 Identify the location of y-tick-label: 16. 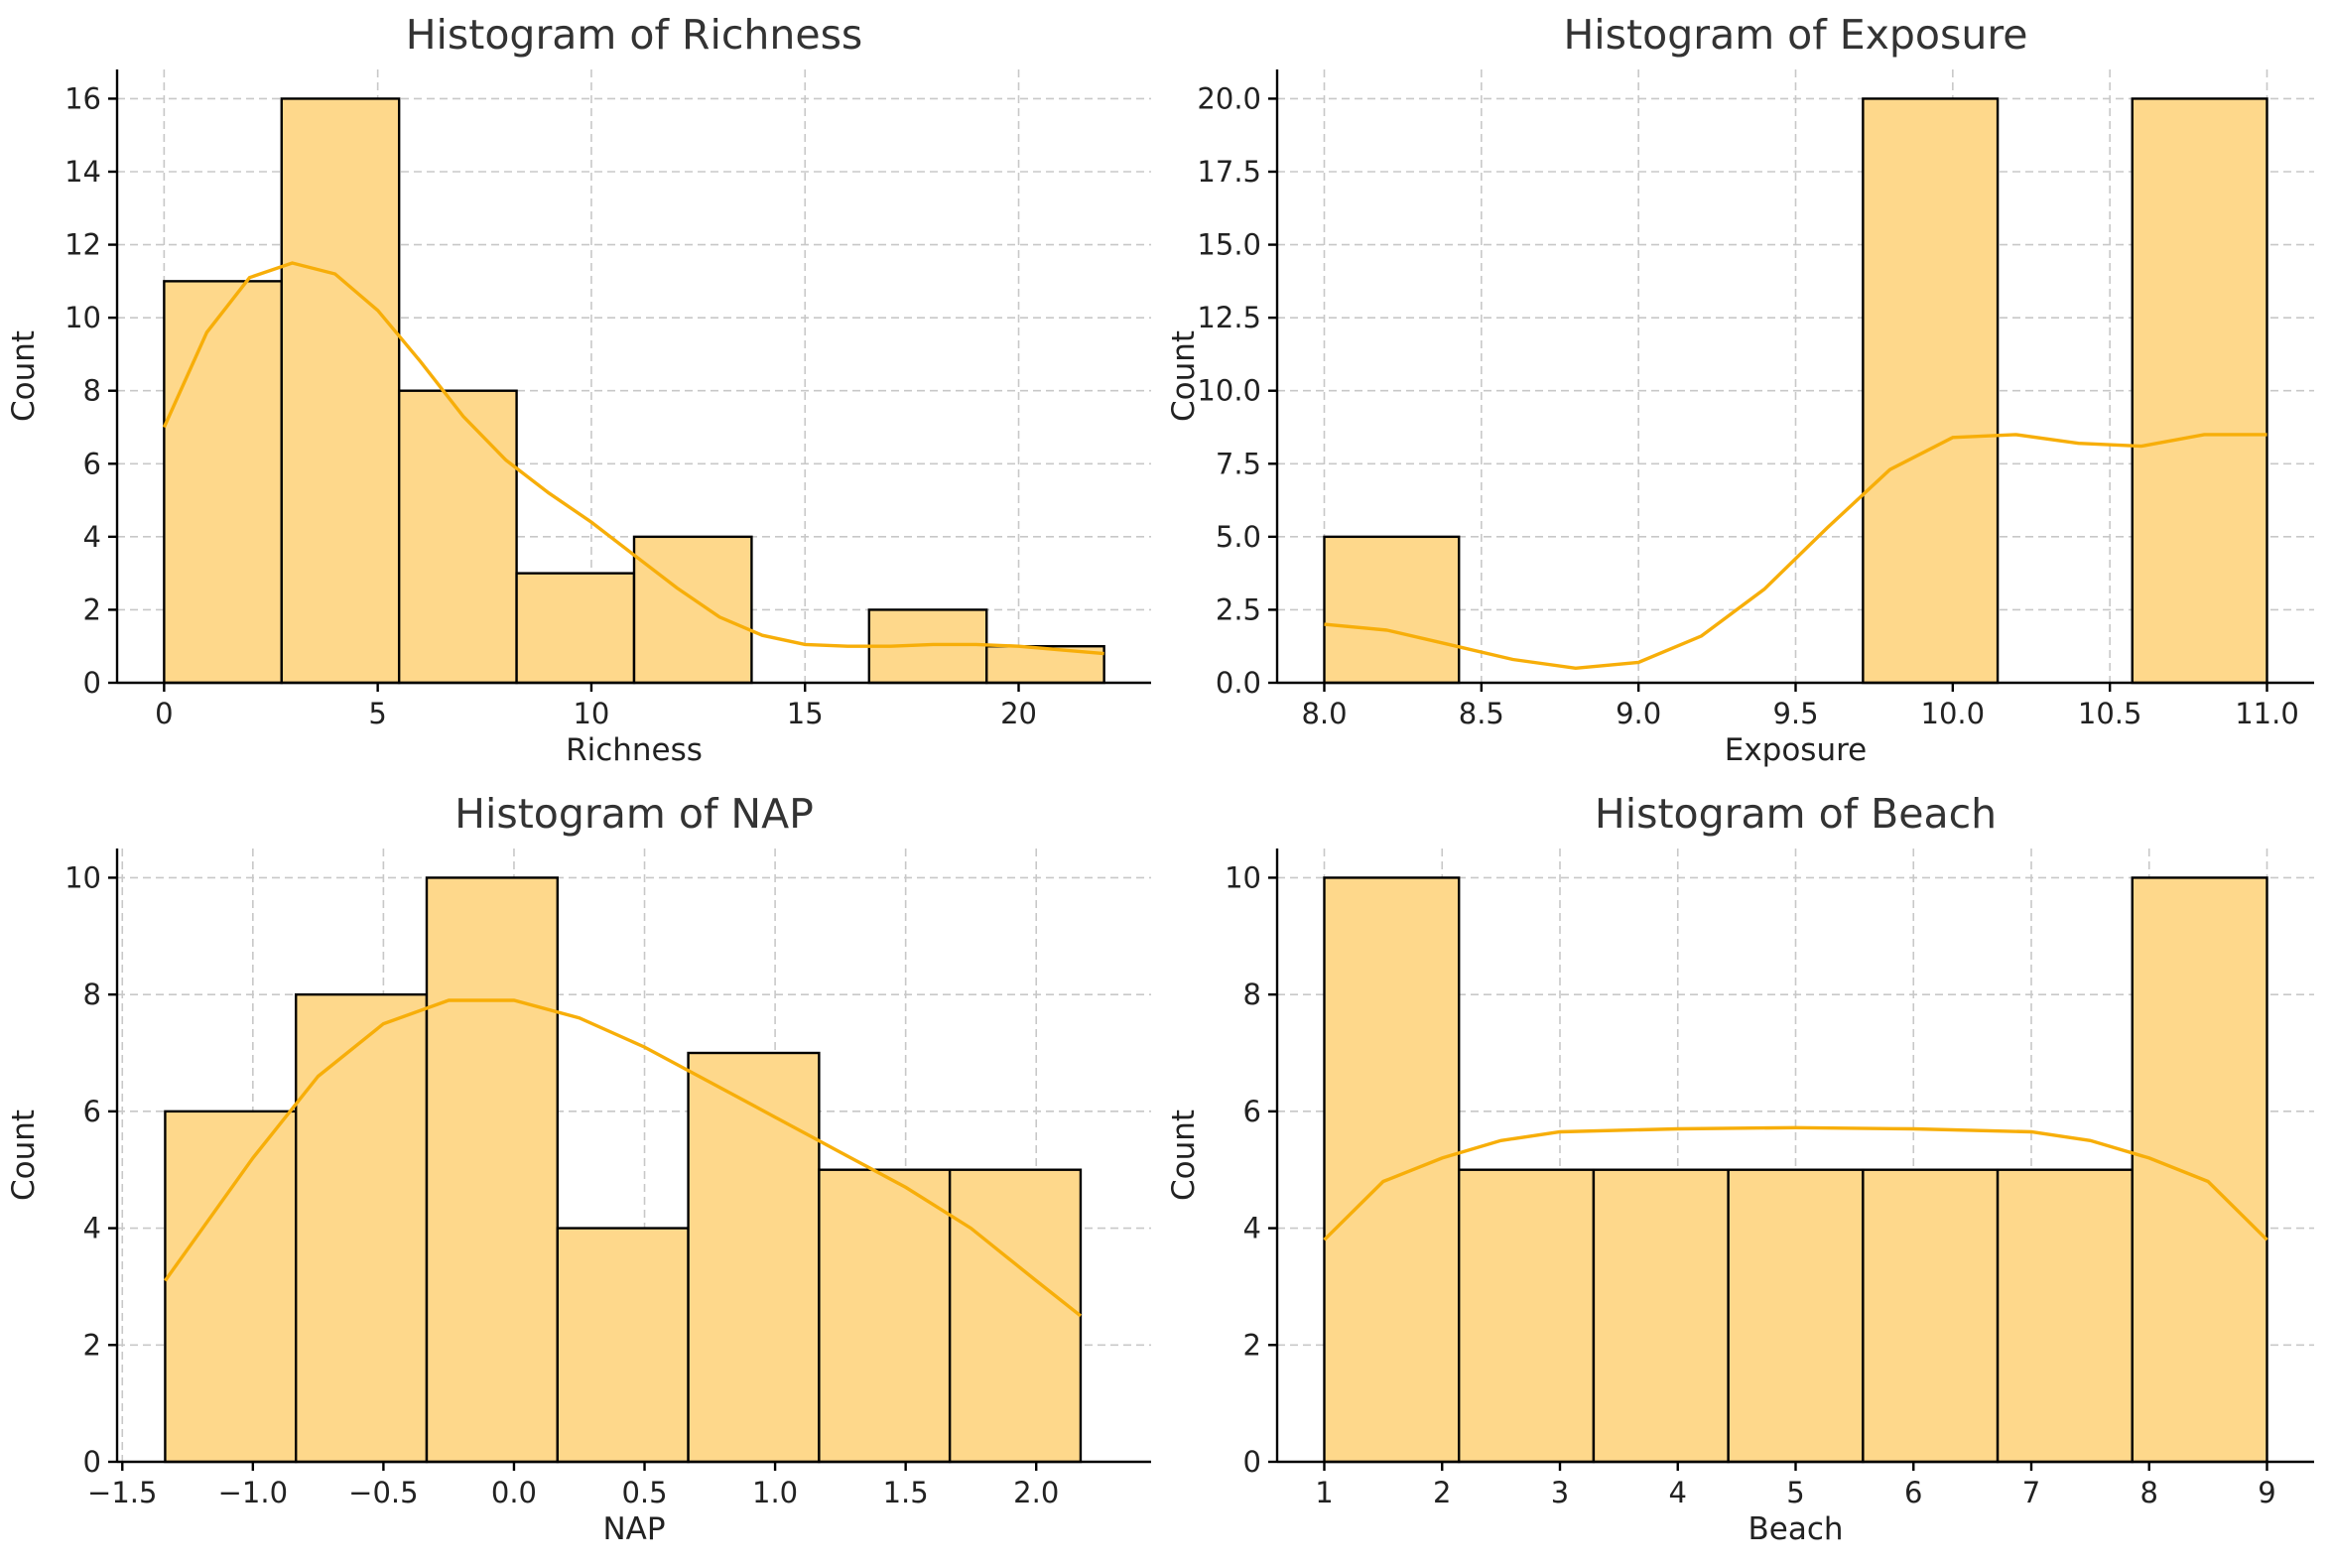
(83, 98).